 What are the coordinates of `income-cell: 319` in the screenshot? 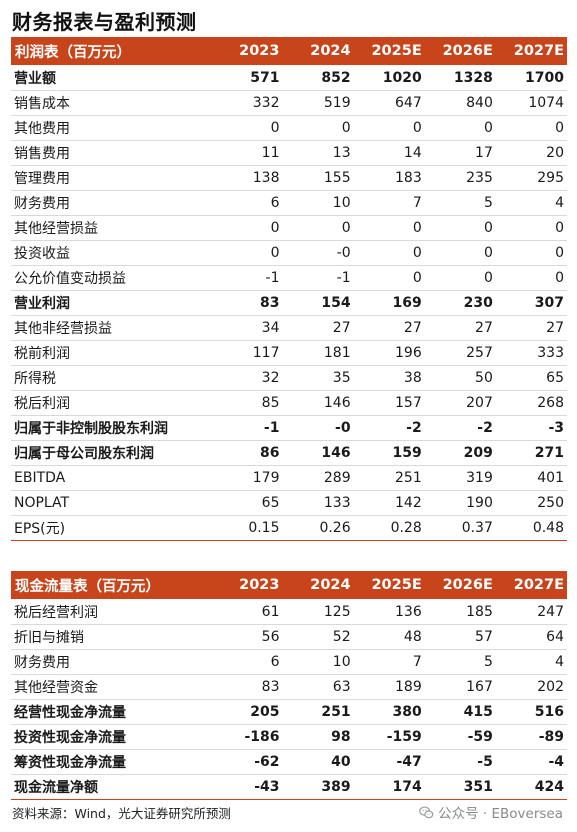 It's located at (460, 478).